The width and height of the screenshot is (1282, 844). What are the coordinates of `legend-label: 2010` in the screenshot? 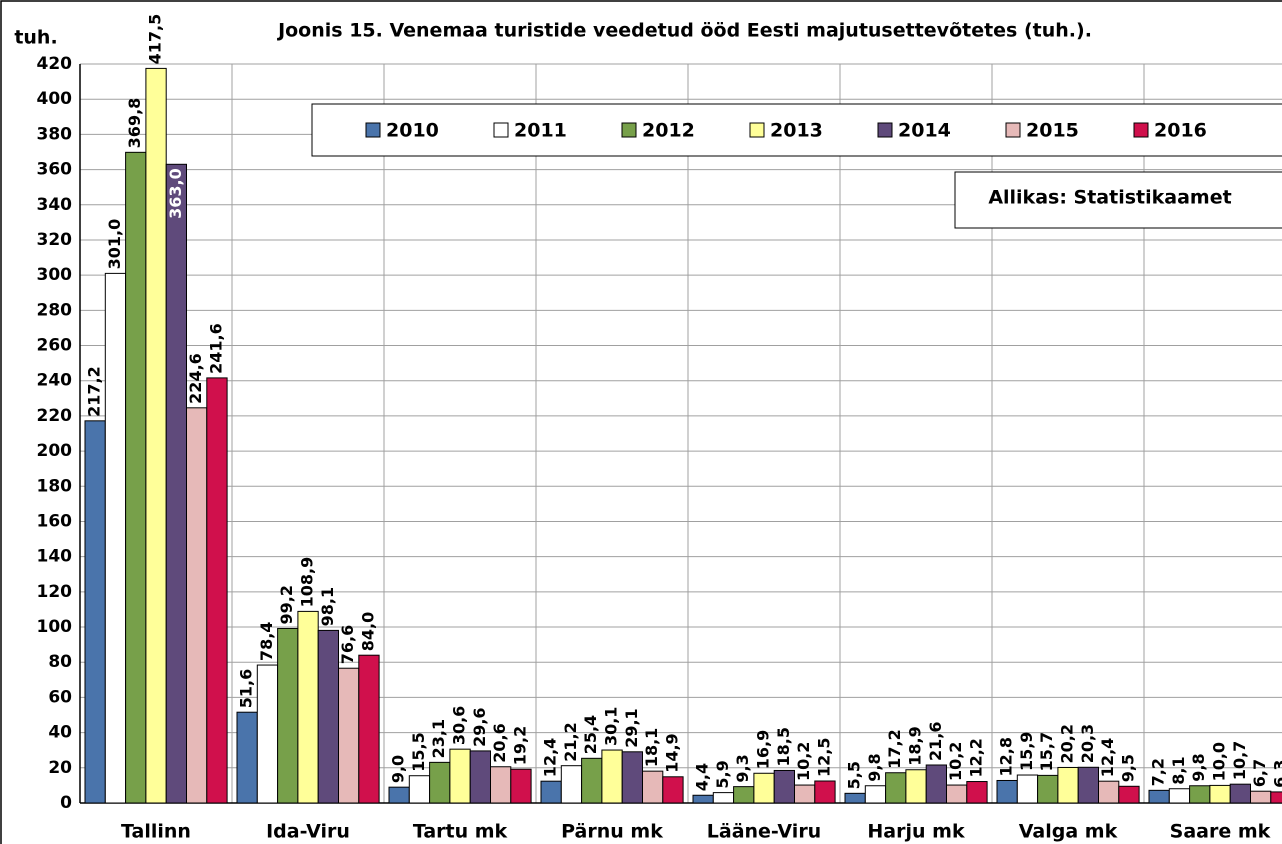 It's located at (412, 131).